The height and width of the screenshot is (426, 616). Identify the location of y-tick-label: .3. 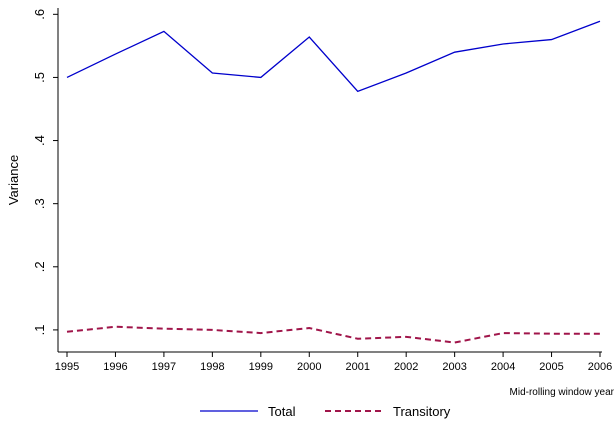
(39, 203).